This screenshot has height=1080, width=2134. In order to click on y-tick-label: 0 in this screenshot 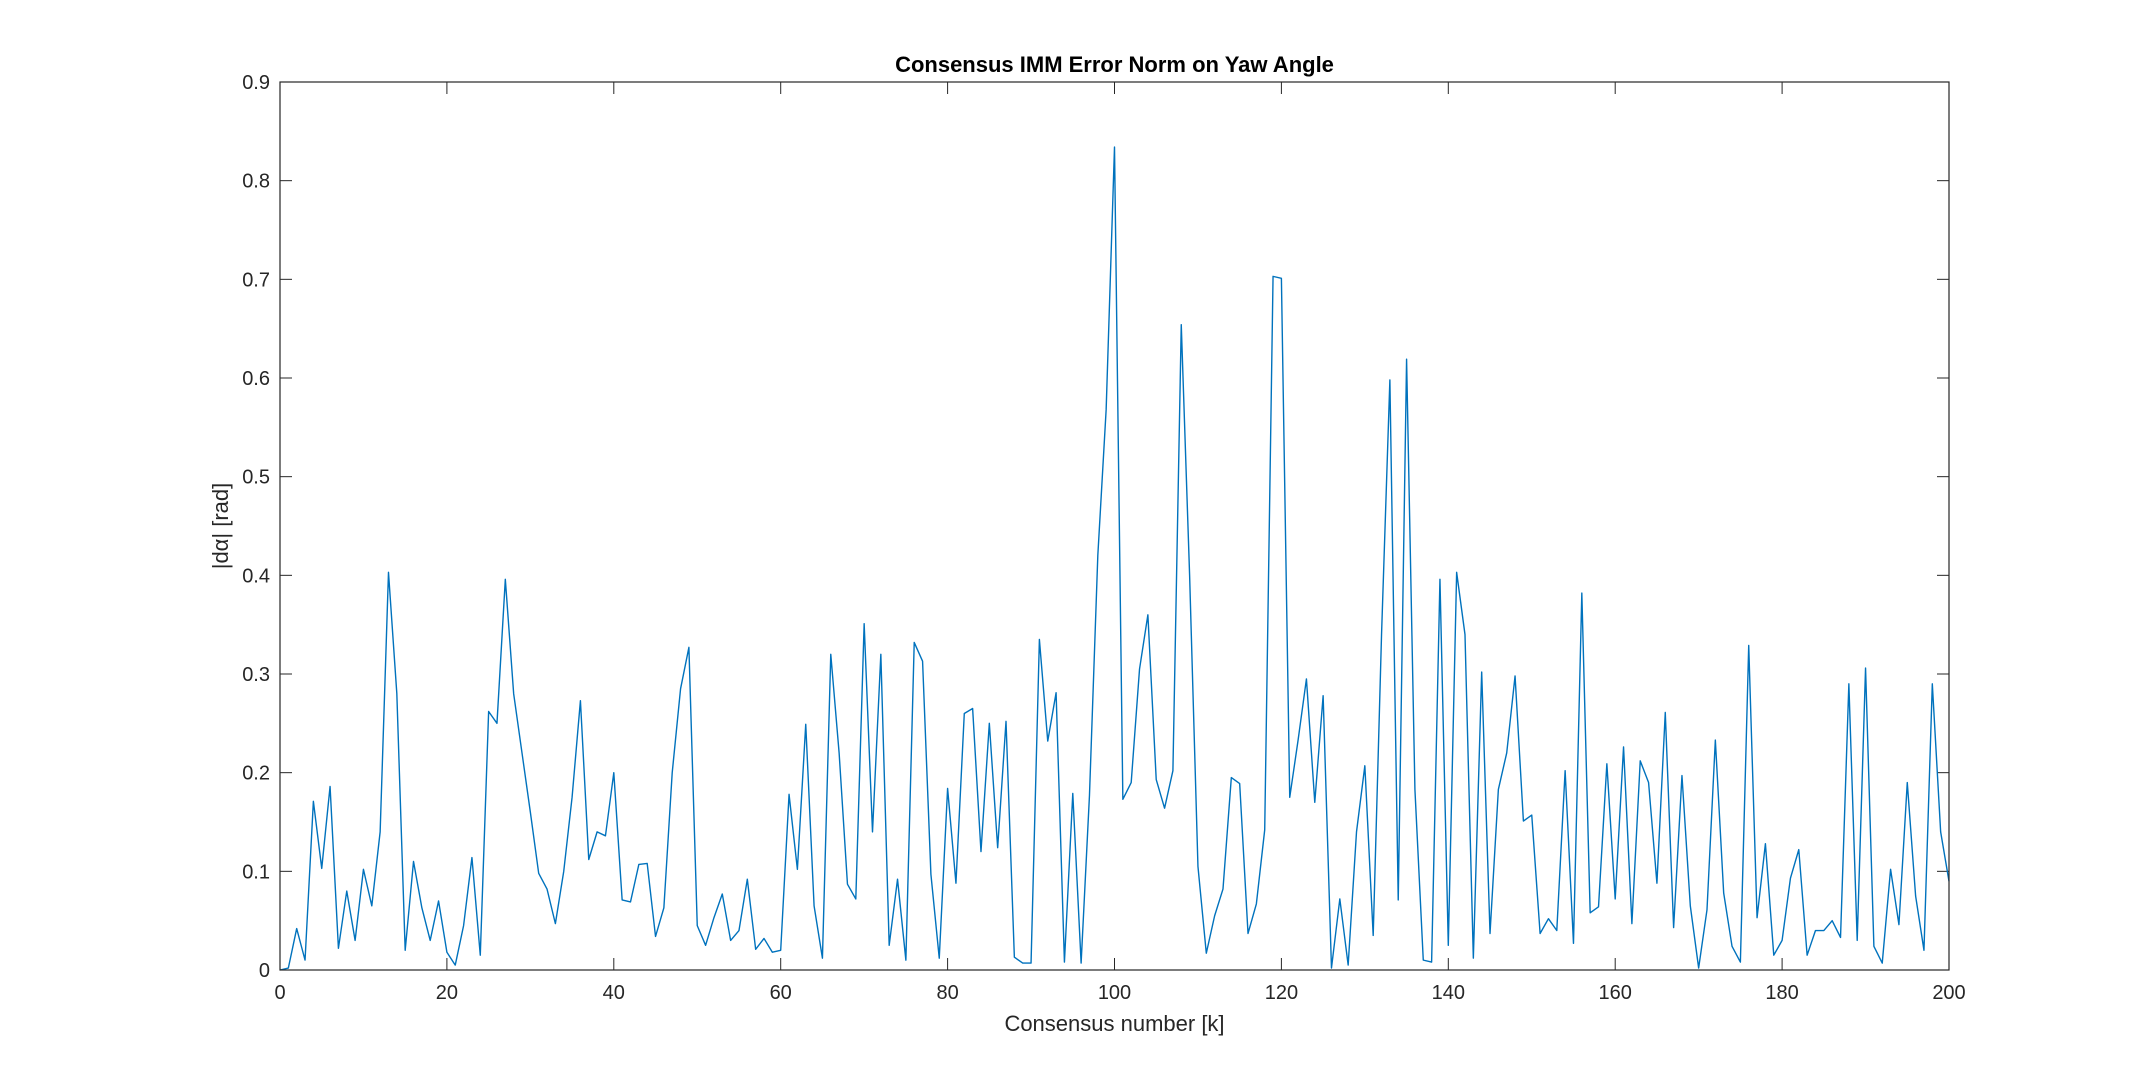, I will do `click(264, 971)`.